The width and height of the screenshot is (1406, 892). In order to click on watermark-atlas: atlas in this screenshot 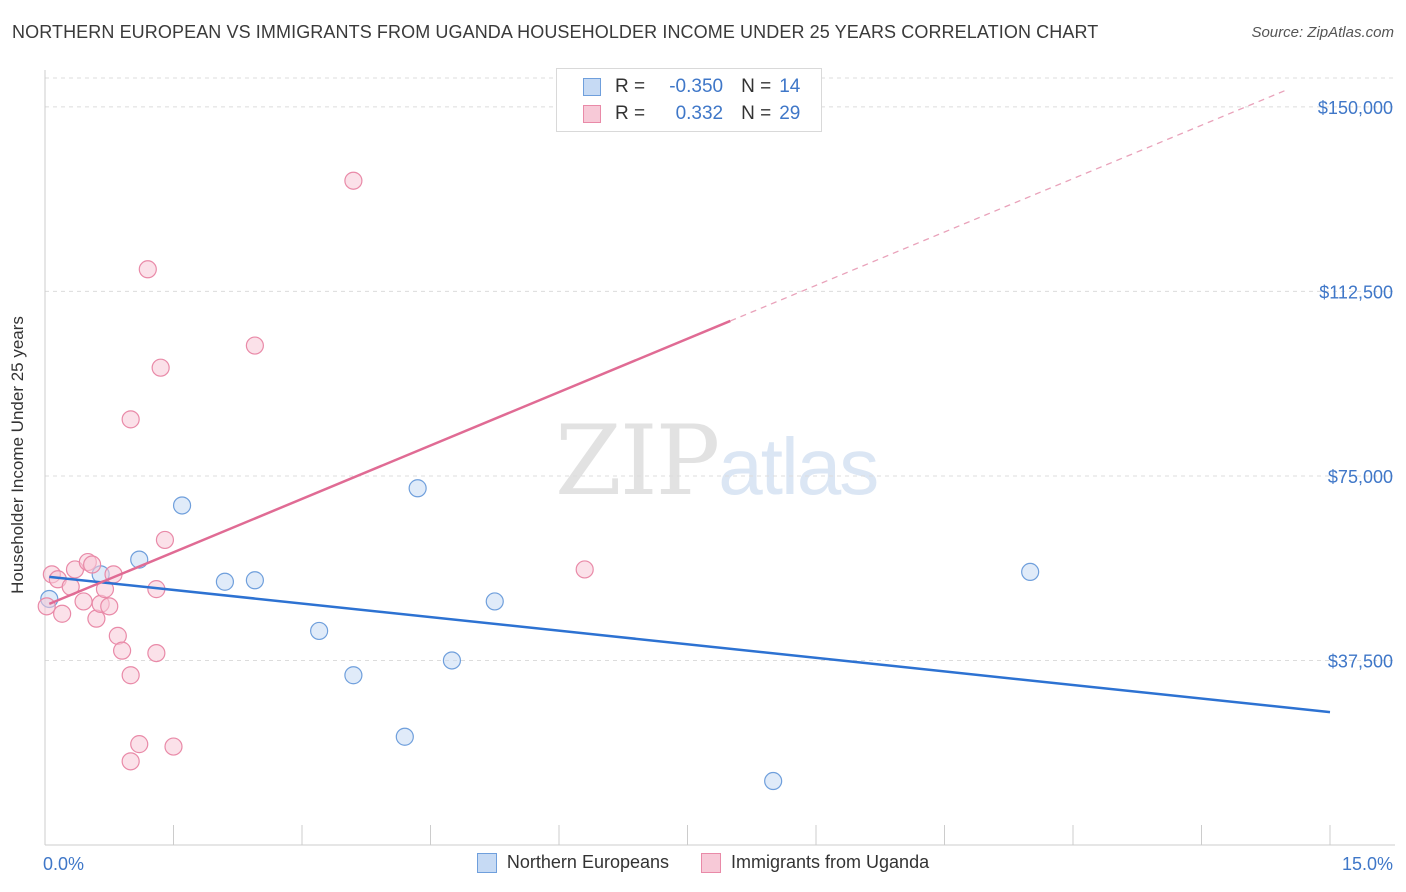, I will do `click(798, 466)`.